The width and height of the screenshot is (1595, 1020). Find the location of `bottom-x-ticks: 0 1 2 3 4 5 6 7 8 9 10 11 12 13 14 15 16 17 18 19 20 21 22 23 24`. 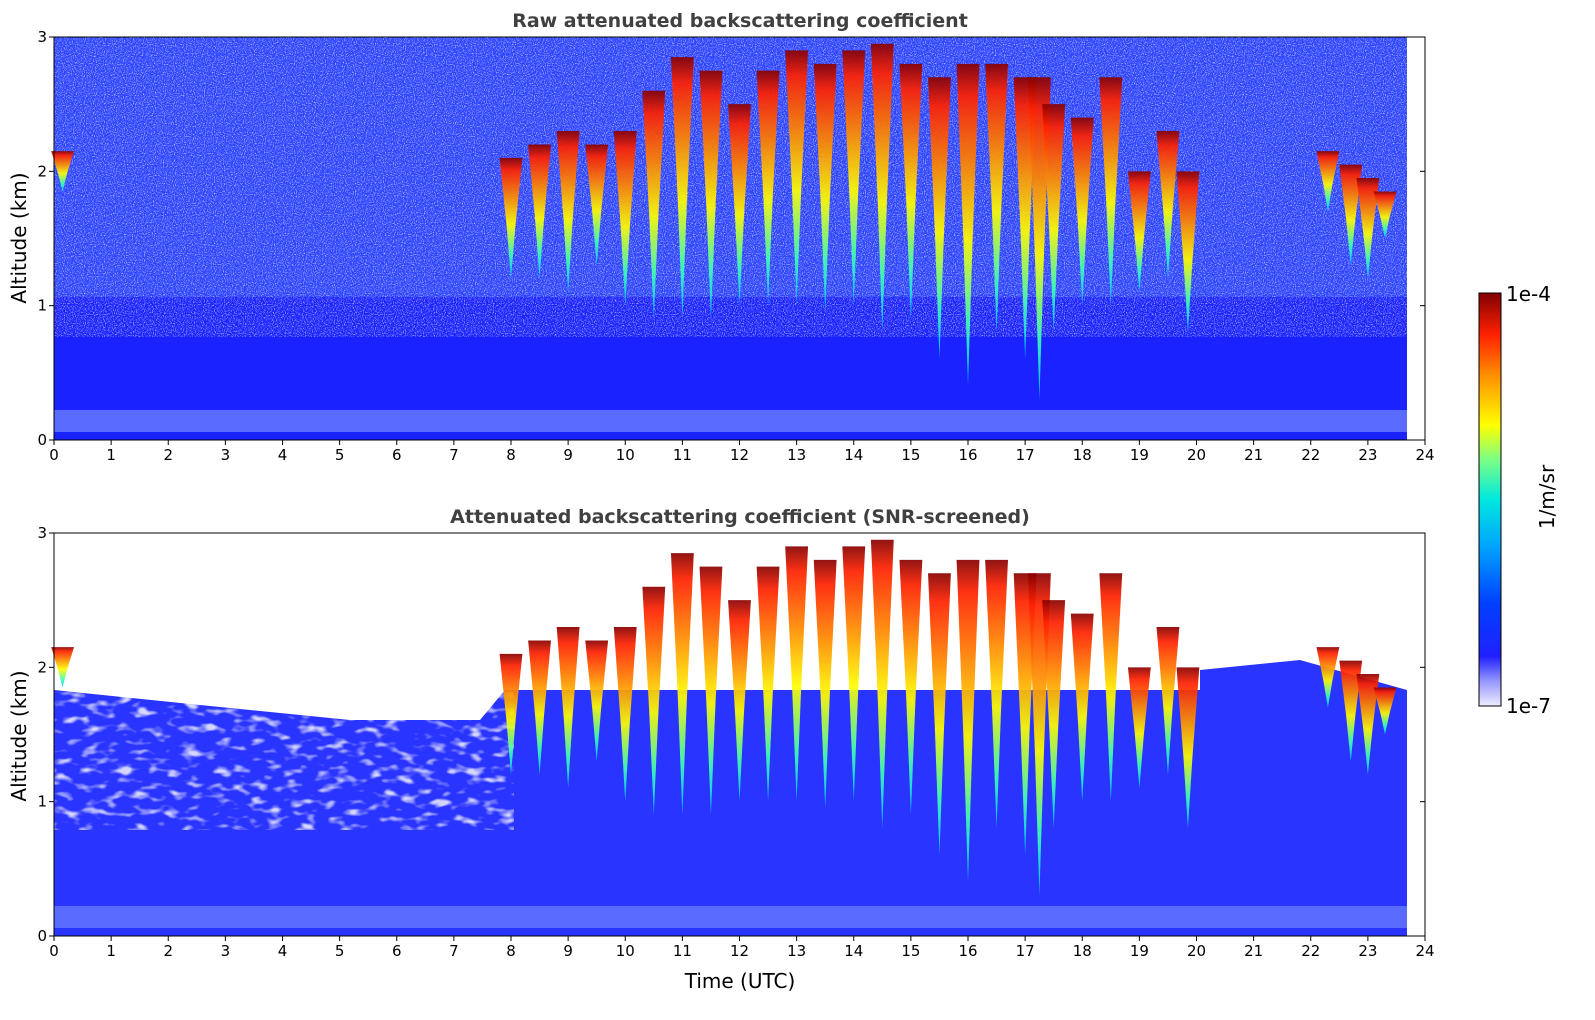

bottom-x-ticks: 0 1 2 3 4 5 6 7 8 9 10 11 12 13 14 15 16 17 18 19 20 21 22 23 24 is located at coordinates (742, 948).